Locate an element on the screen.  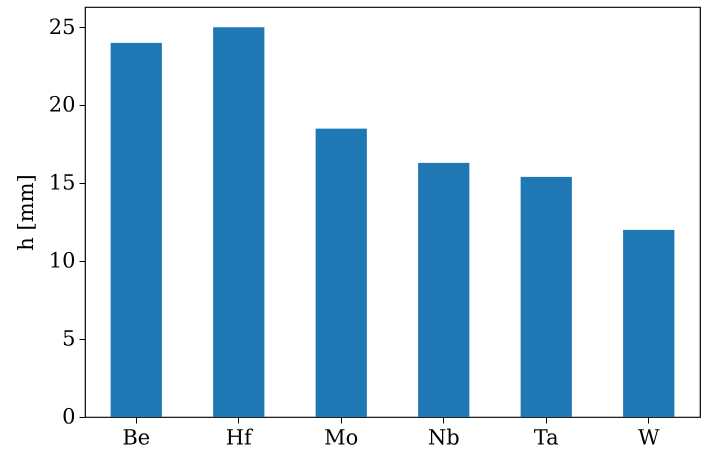
y-tick-label: 10 is located at coordinates (62, 260).